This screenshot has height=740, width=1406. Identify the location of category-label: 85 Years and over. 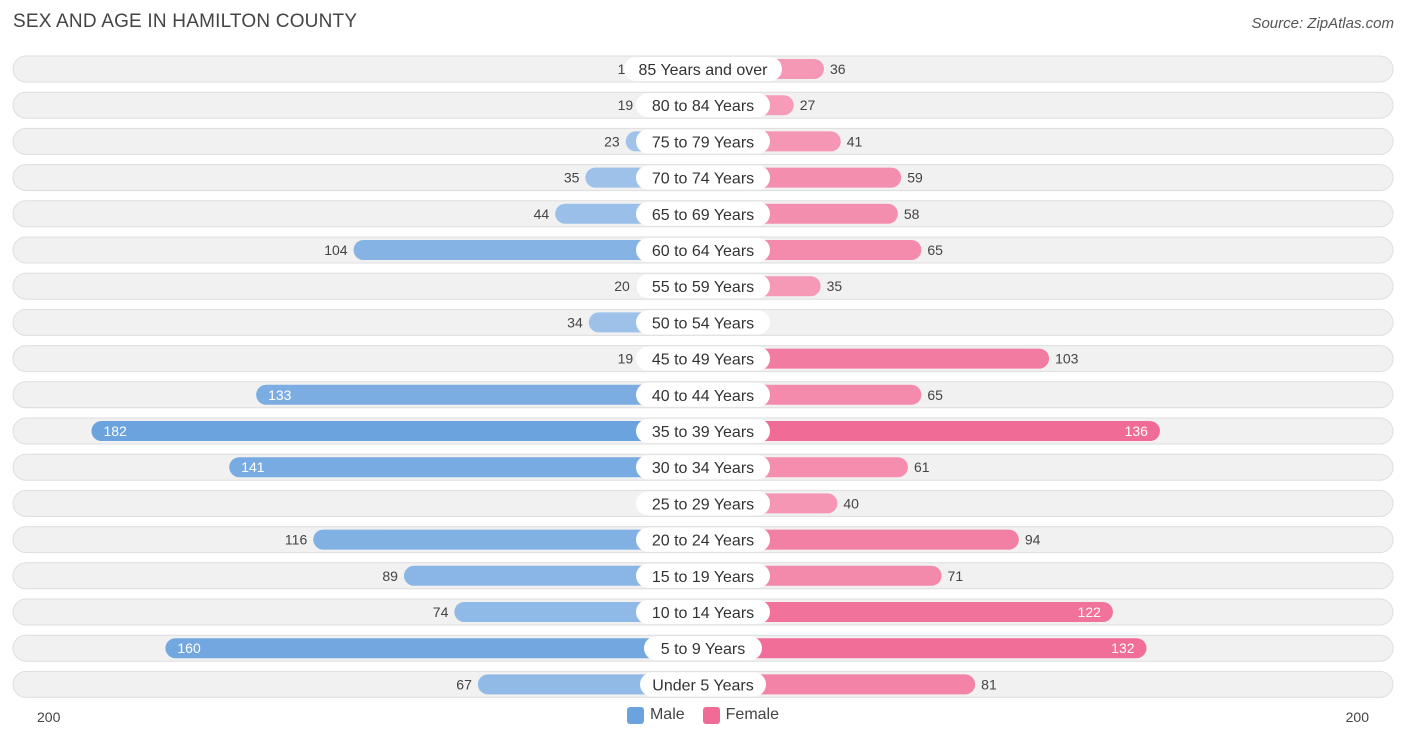
(704, 70).